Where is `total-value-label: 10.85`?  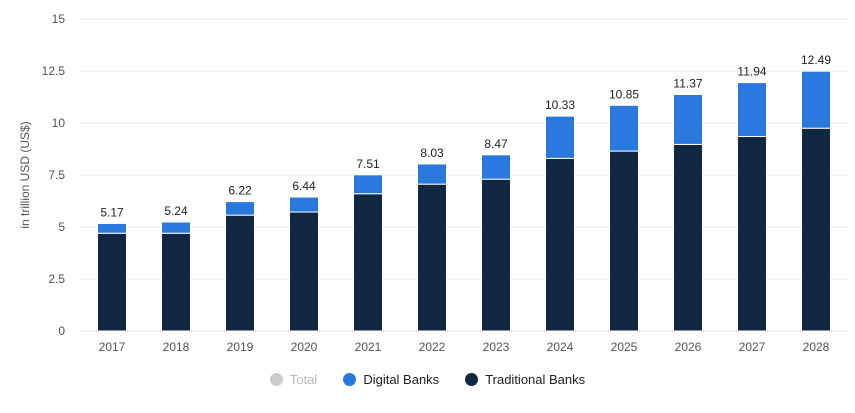
total-value-label: 10.85 is located at coordinates (624, 94).